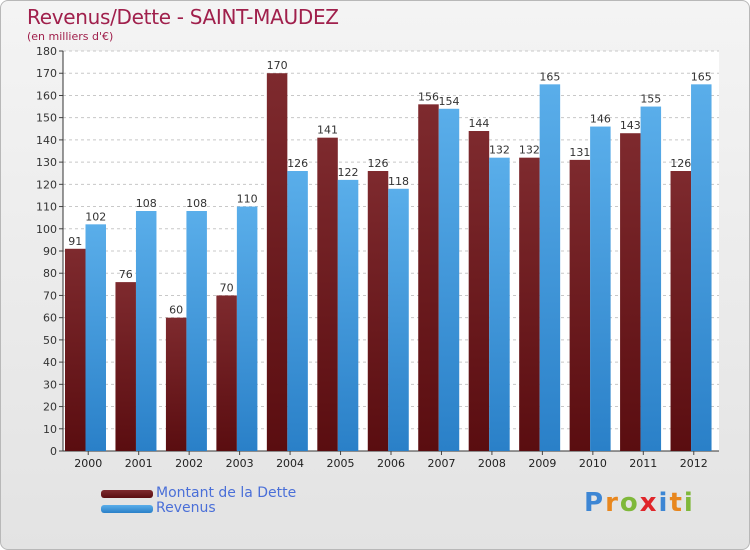  Describe the element at coordinates (277, 65) in the screenshot. I see `data-label: 170` at that location.